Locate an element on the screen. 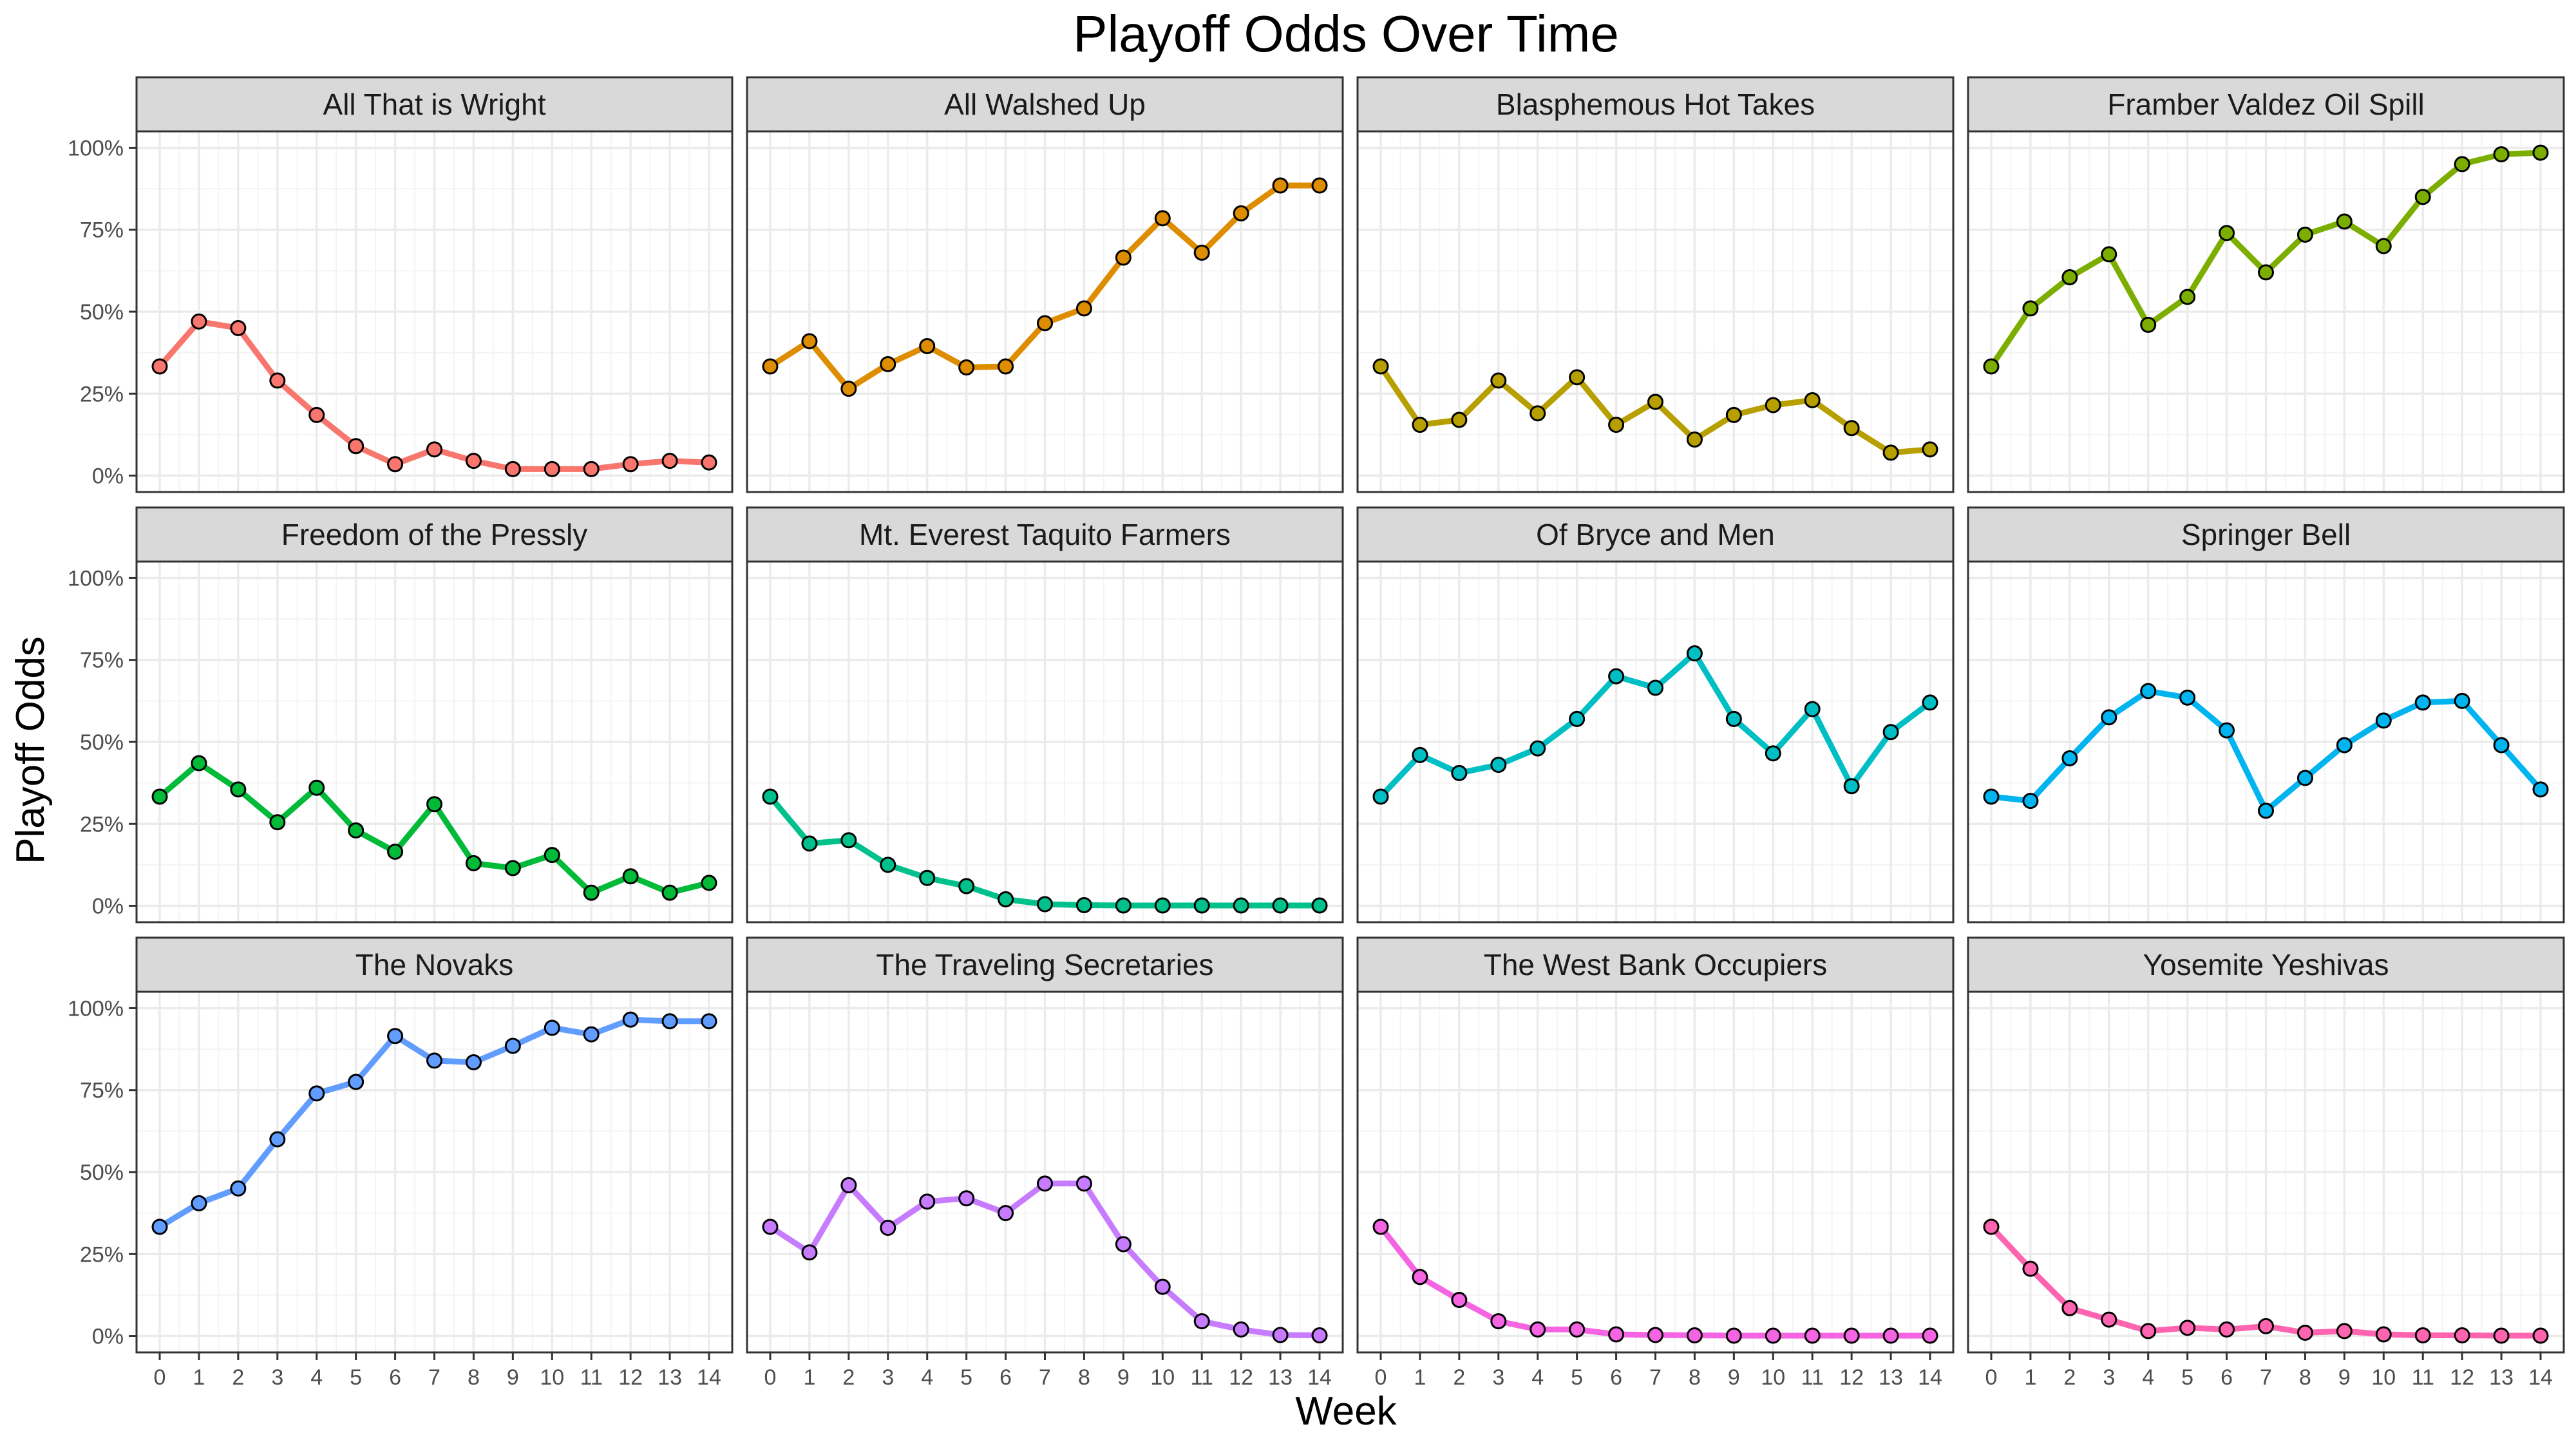 The width and height of the screenshot is (2576, 1449). facet-strip-label: Mt. Everest Taquito Farmers is located at coordinates (1045, 534).